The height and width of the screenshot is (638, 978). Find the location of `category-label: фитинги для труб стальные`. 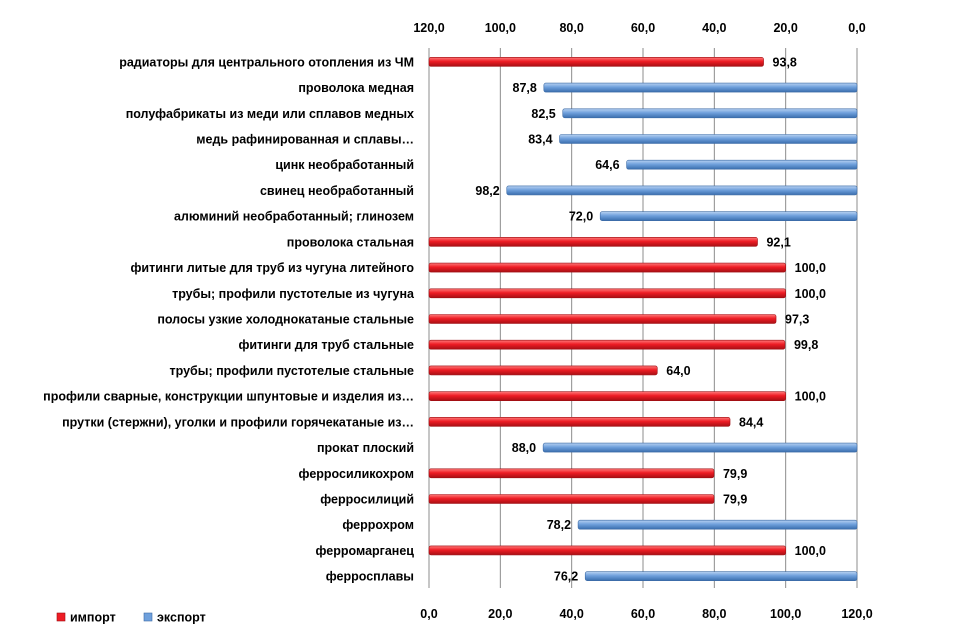

category-label: фитинги для труб стальные is located at coordinates (326, 345).